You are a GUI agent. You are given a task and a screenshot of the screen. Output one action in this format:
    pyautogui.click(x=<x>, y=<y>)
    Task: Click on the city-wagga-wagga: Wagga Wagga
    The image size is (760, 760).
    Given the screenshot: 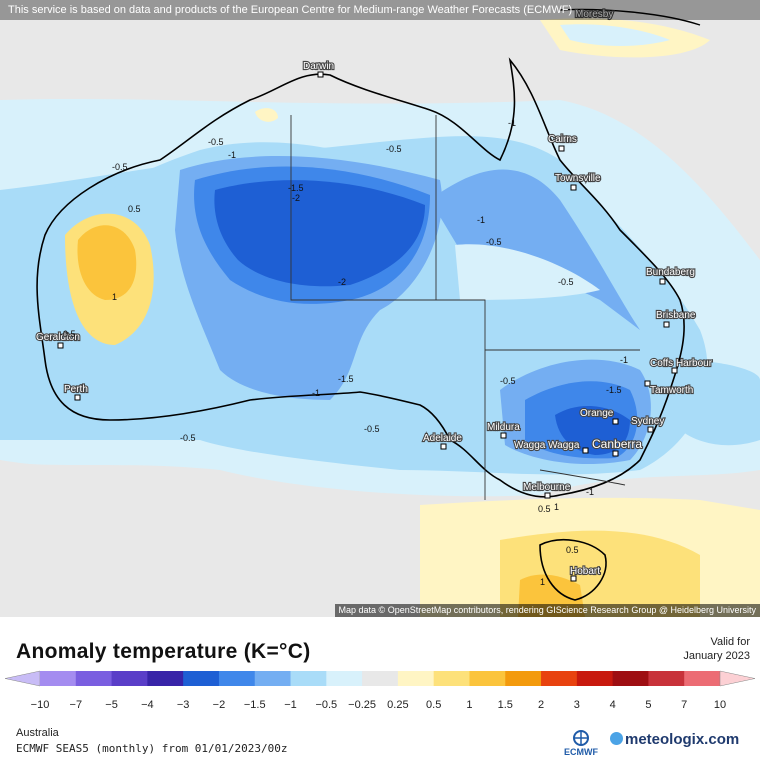 What is the action you would take?
    pyautogui.click(x=551, y=446)
    